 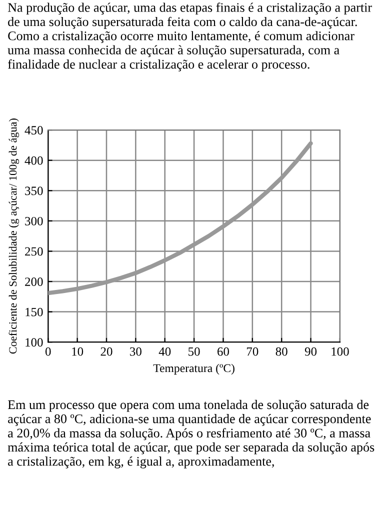 What do you see at coordinates (340, 351) in the screenshot?
I see `x-tick-label: 100` at bounding box center [340, 351].